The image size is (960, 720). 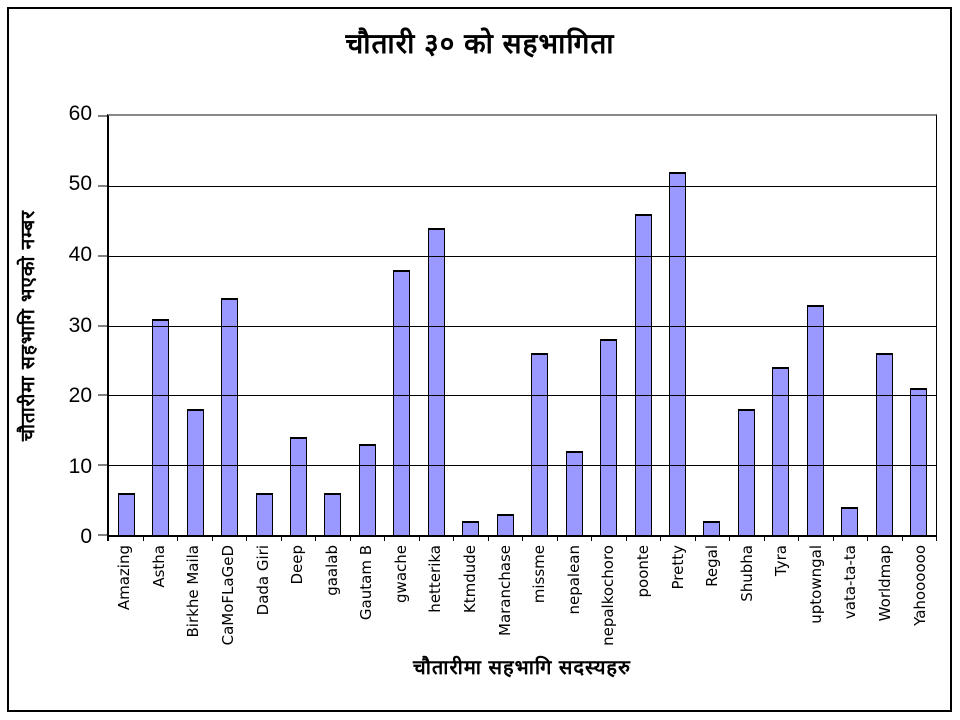 I want to click on bar-Dada Giri, so click(x=264, y=514).